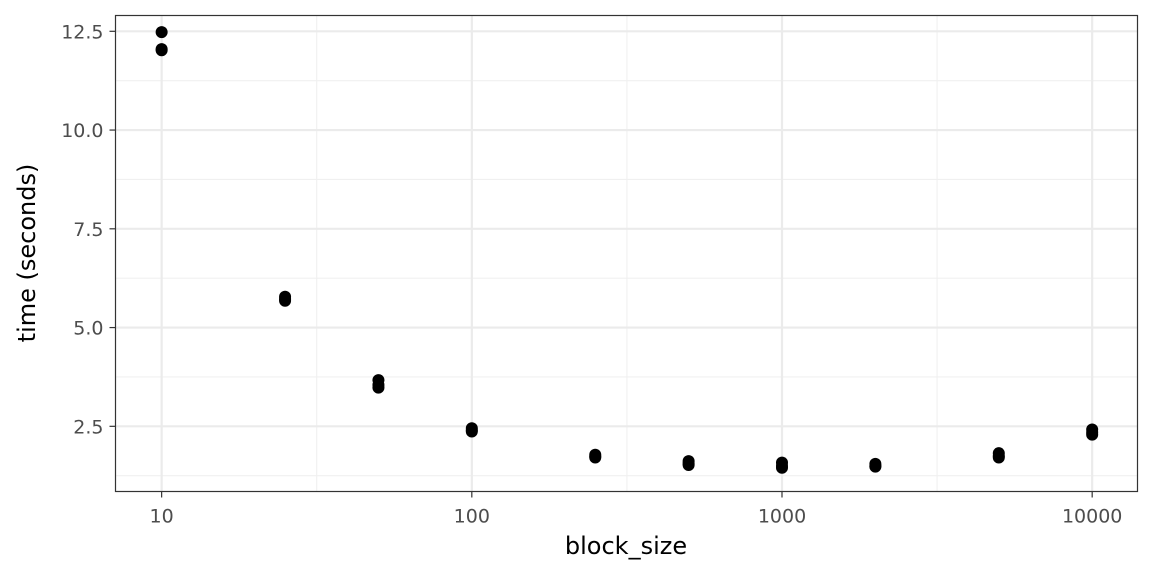  I want to click on x-tick-label: 1000, so click(782, 517).